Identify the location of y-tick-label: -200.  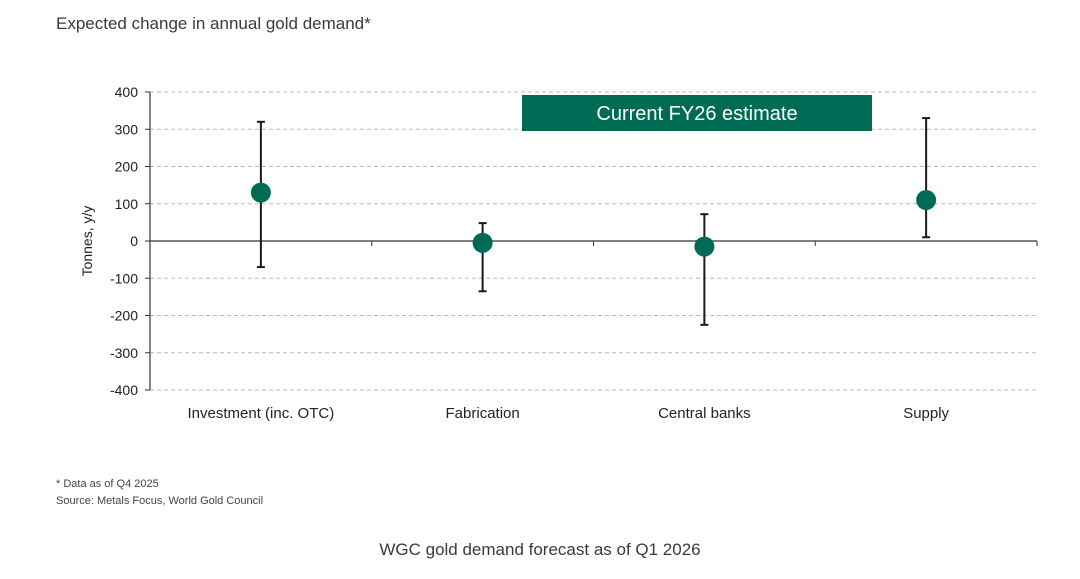
(124, 316).